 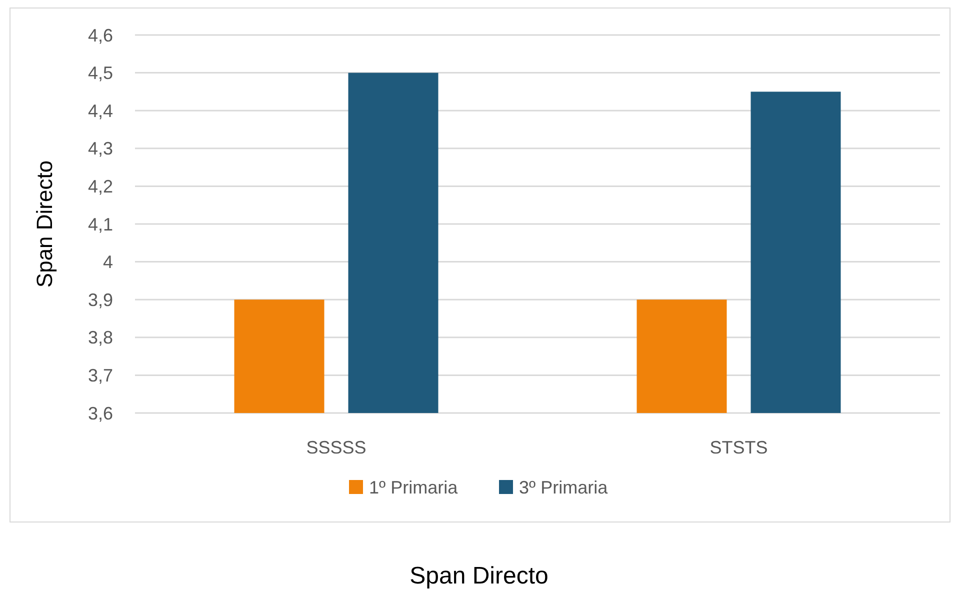 What do you see at coordinates (100, 73) in the screenshot?
I see `y-tick-label: 4,5` at bounding box center [100, 73].